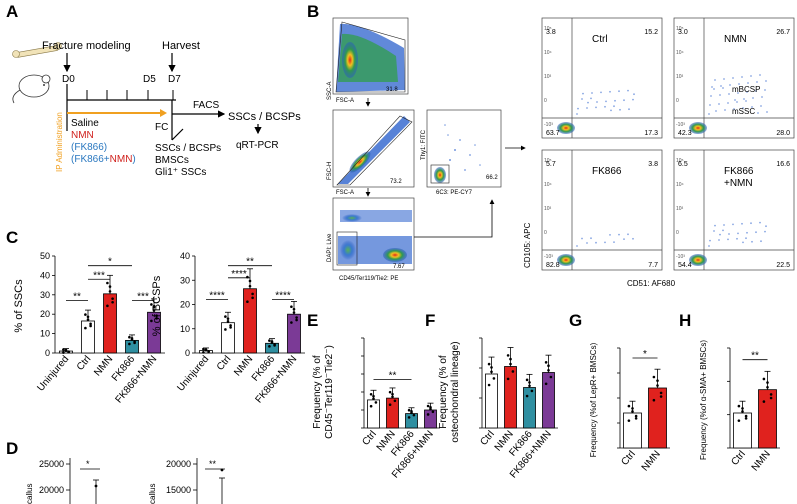  What do you see at coordinates (761, 461) in the screenshot?
I see `x-tick-label: NMN` at bounding box center [761, 461].